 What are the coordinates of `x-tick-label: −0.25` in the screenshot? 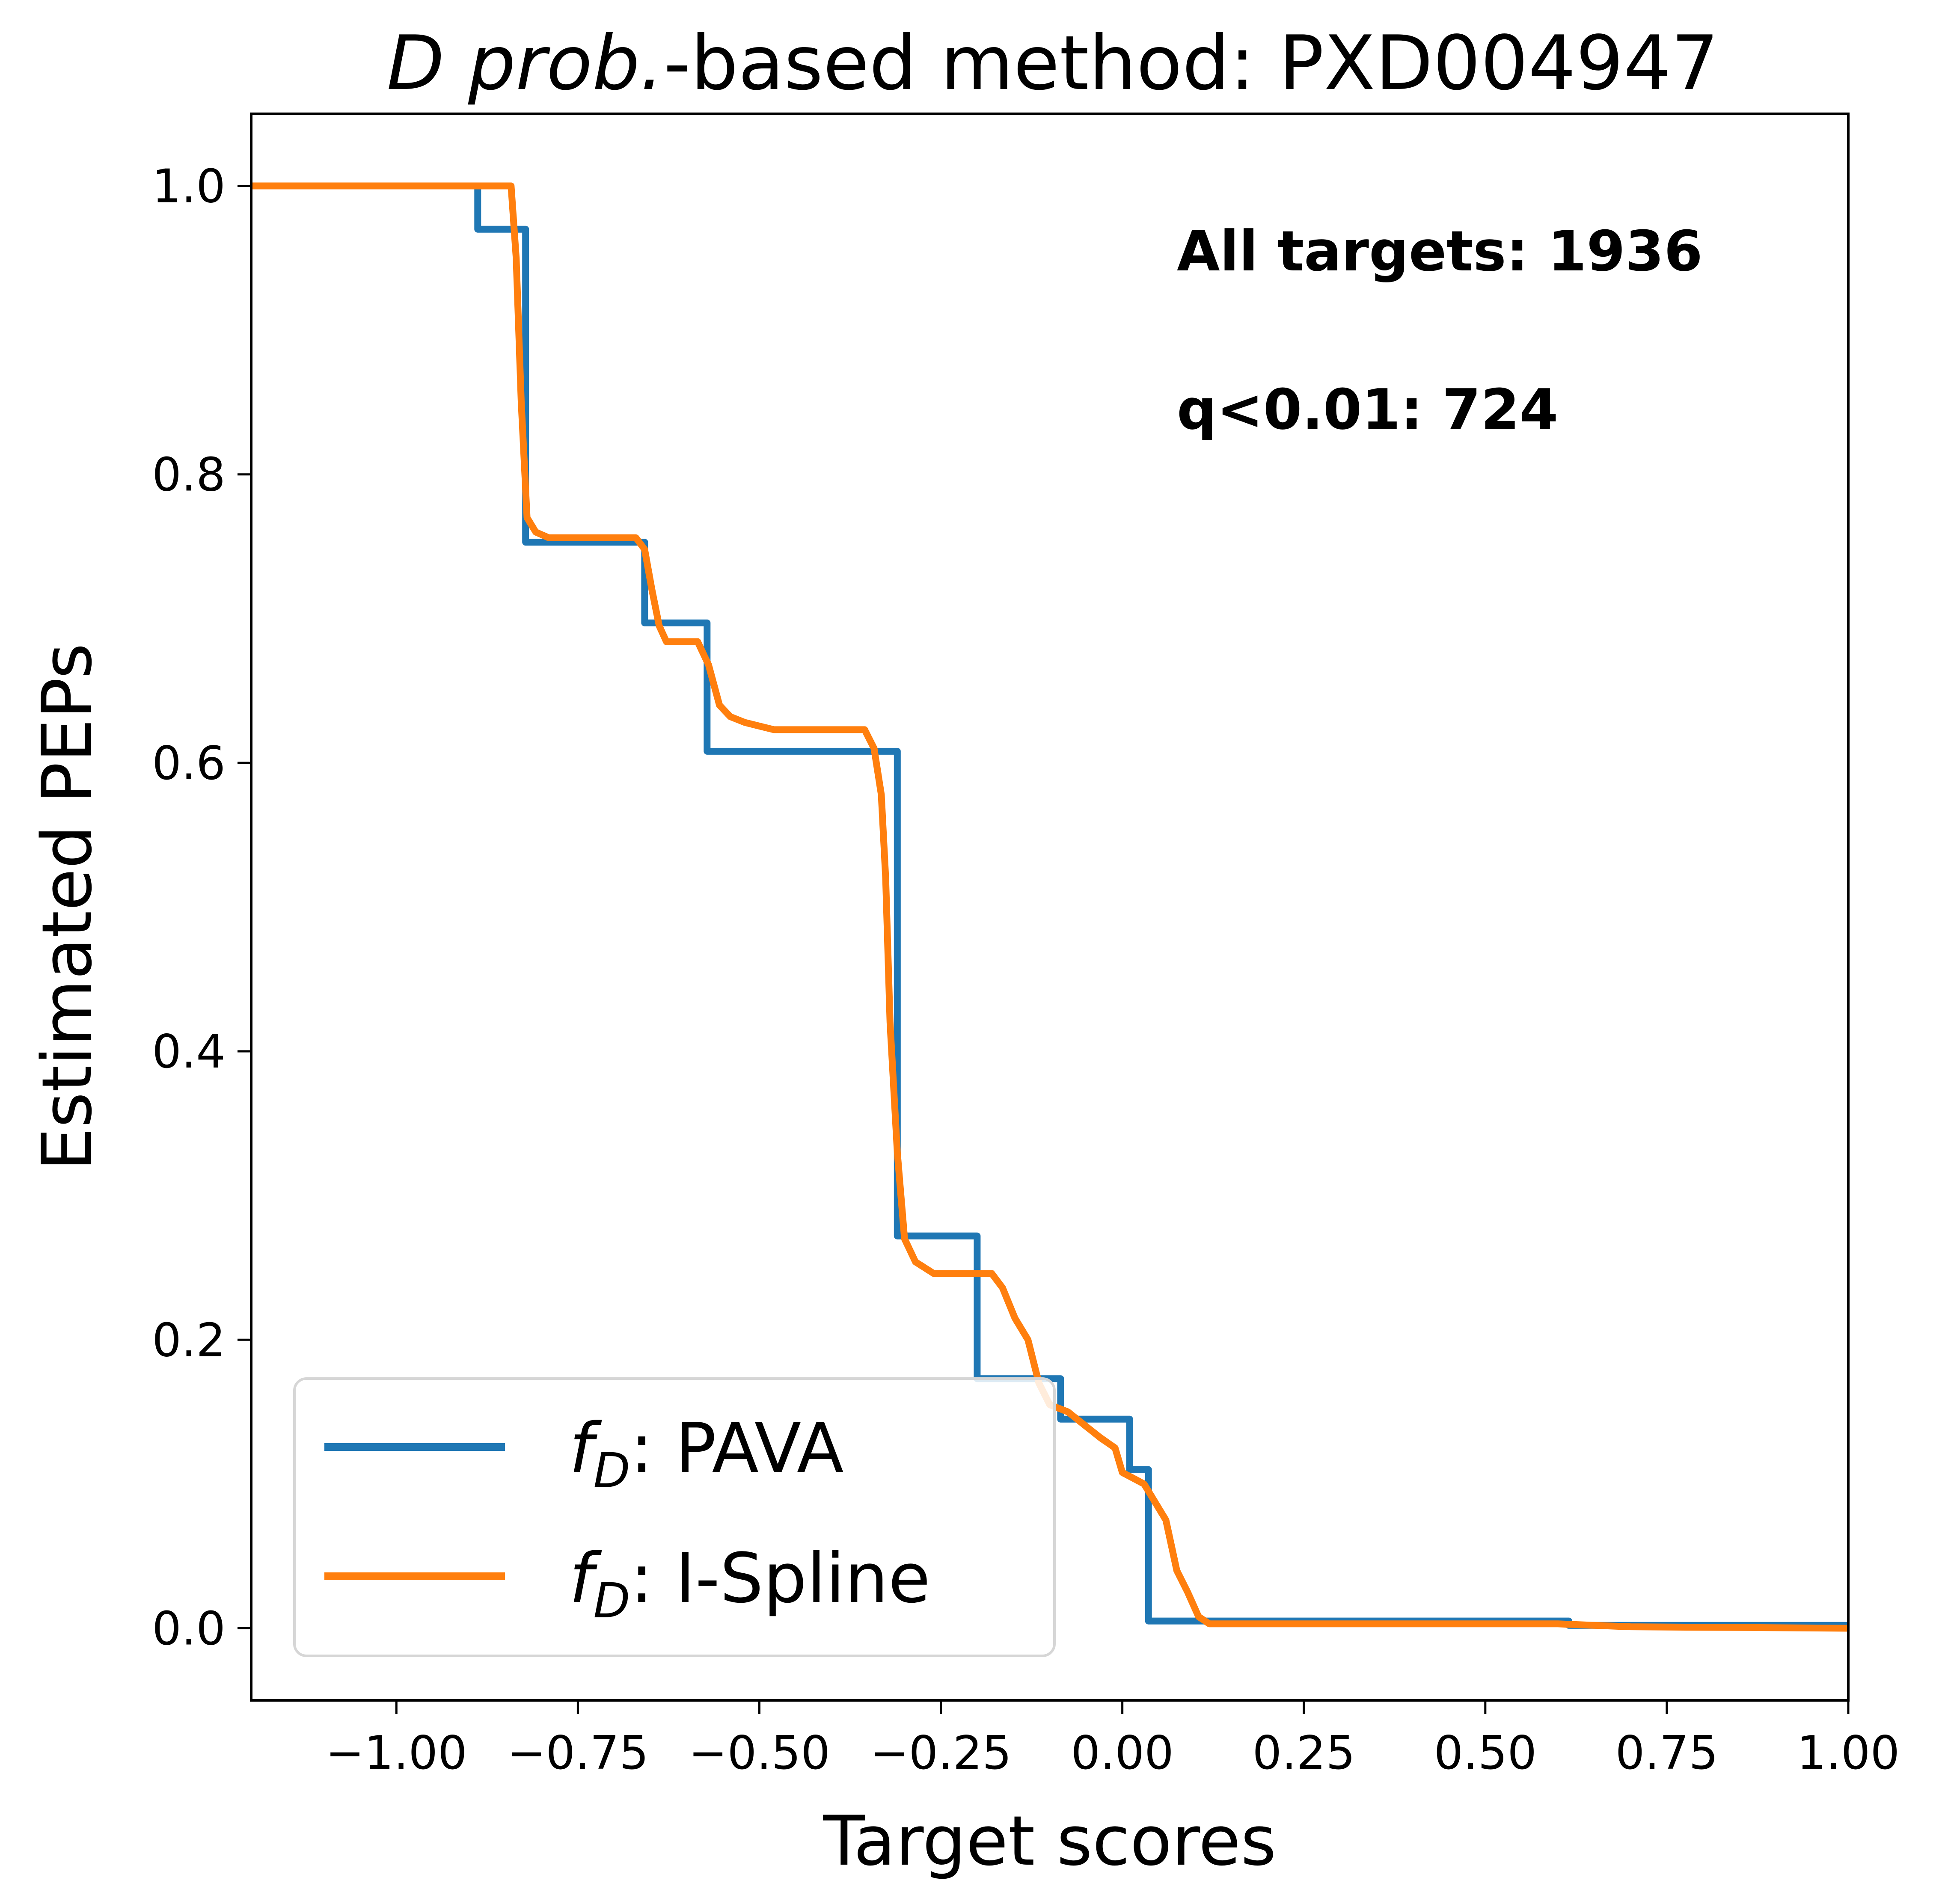 It's located at (941, 1753).